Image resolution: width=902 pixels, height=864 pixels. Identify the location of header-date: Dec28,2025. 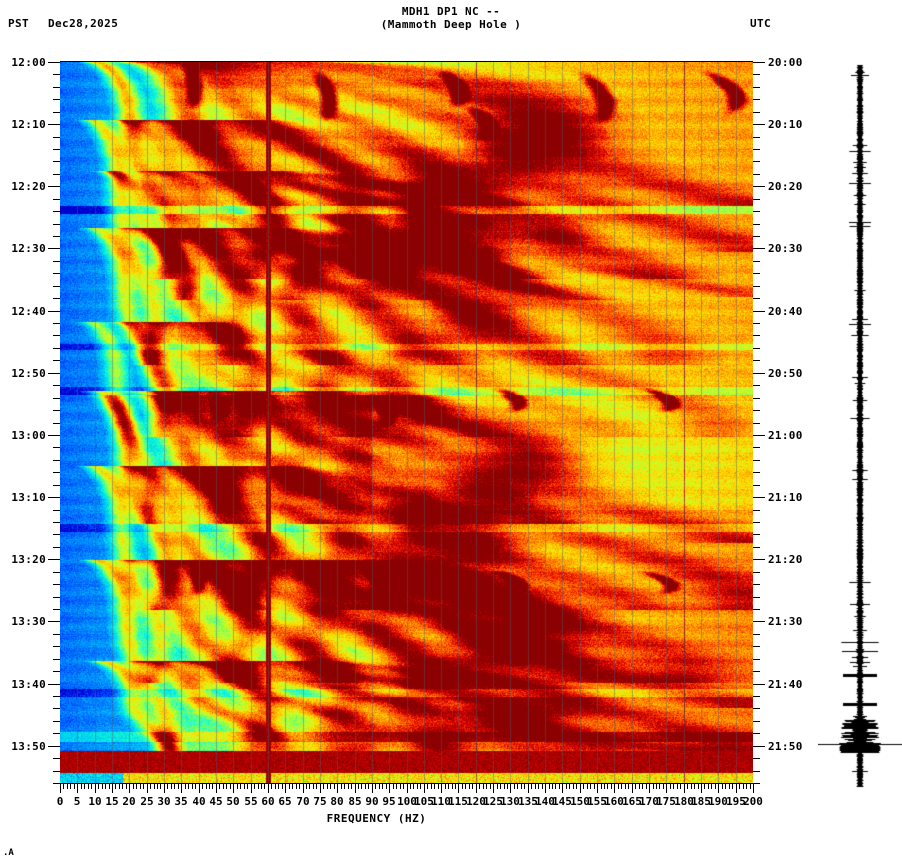
(83, 23).